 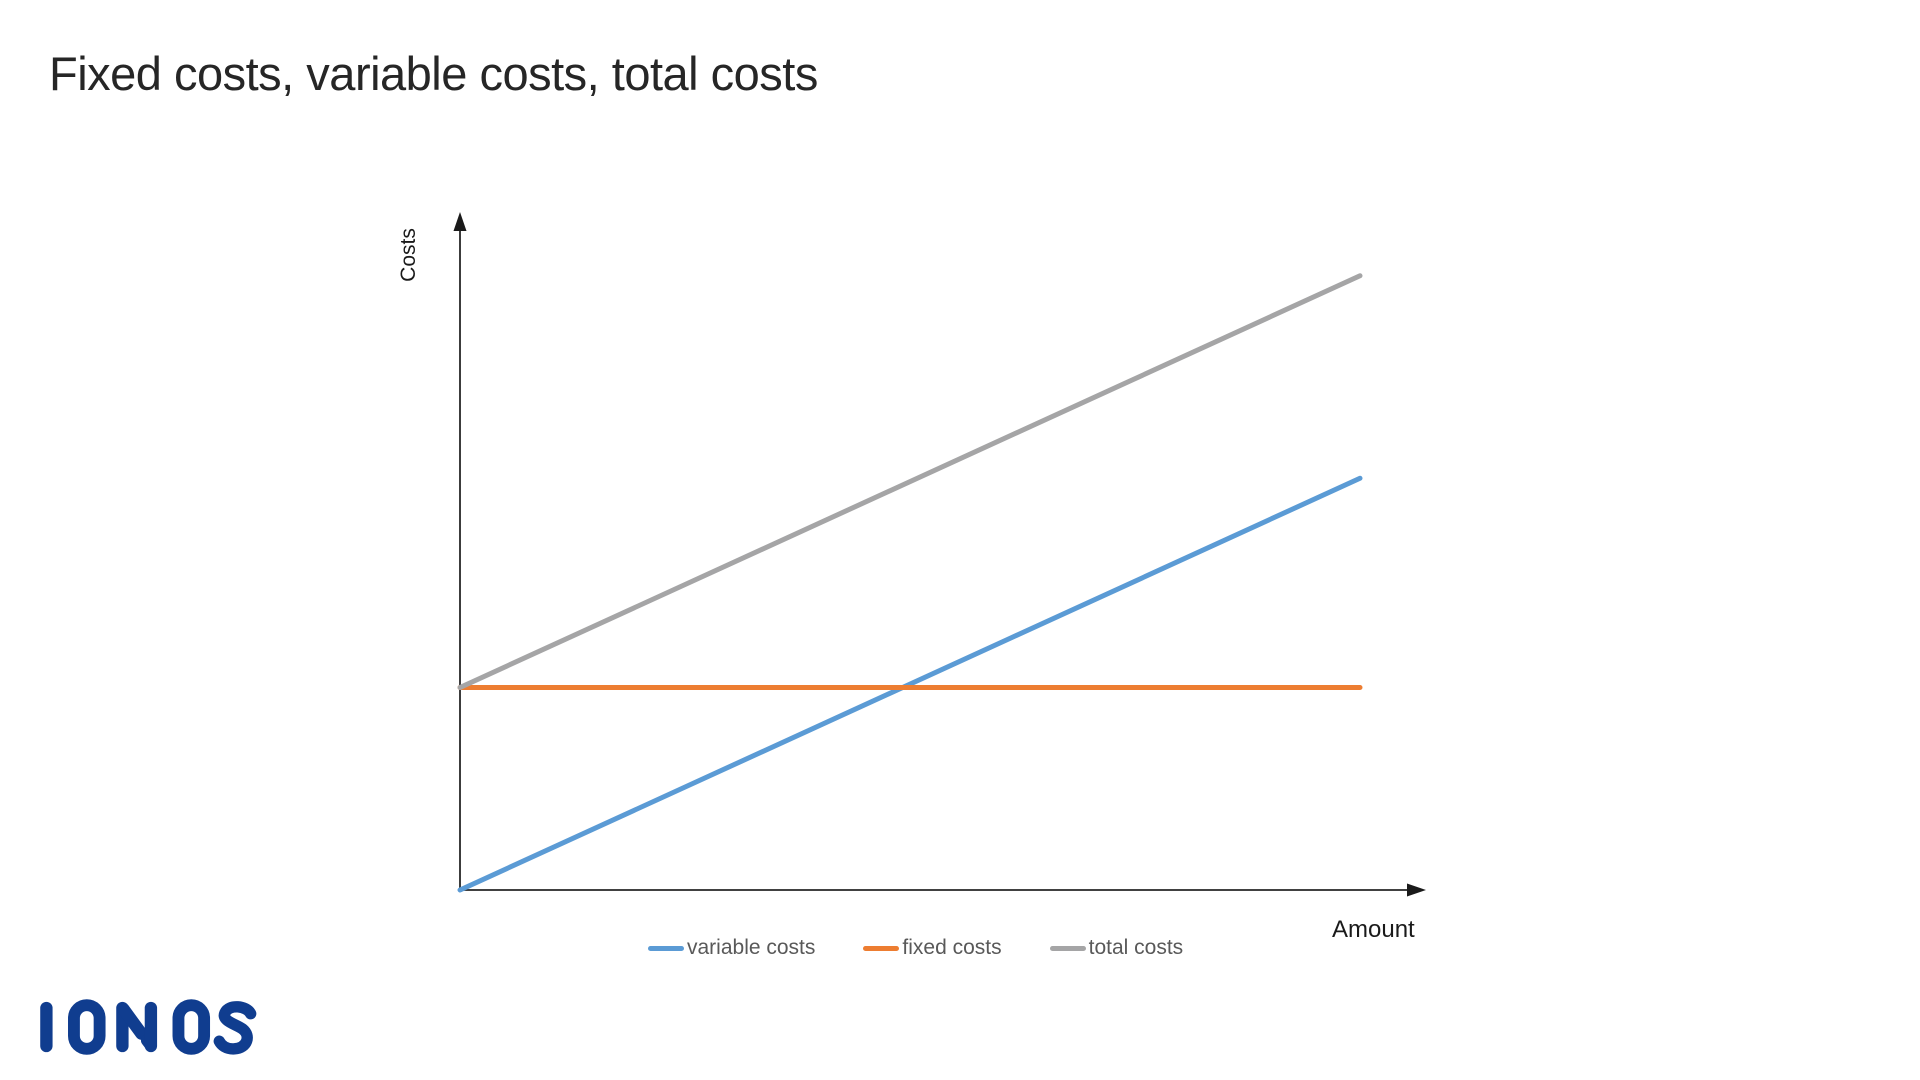 I want to click on legend-item-total-costs: total costs, so click(x=1116, y=948).